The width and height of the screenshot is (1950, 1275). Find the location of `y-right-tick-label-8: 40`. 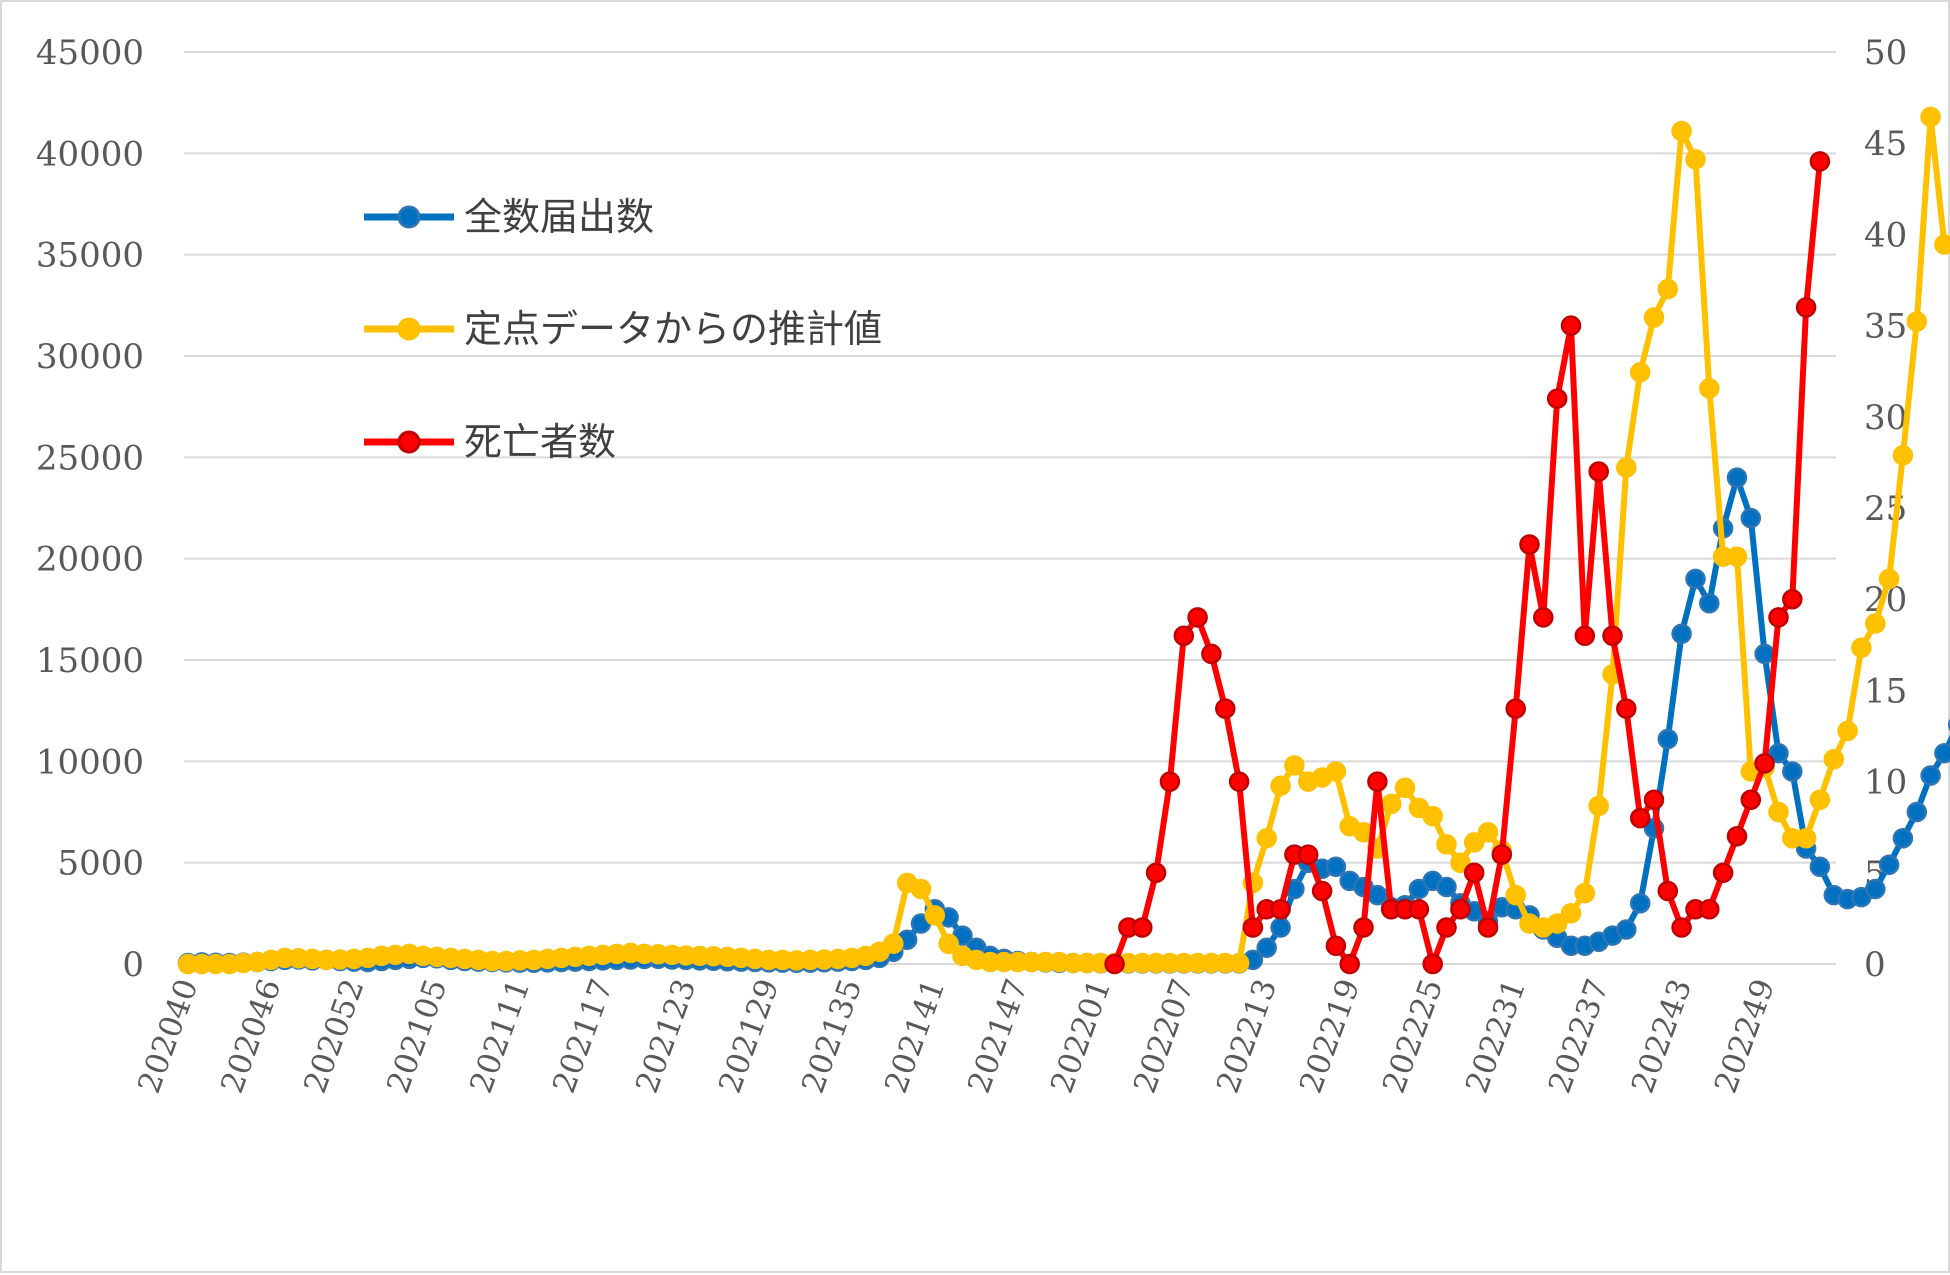

y-right-tick-label-8: 40 is located at coordinates (1885, 235).